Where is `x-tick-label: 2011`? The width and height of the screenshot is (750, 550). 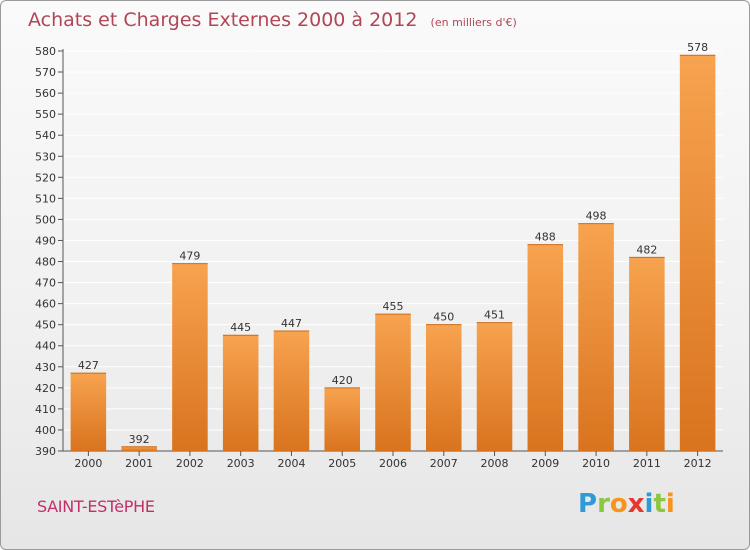
x-tick-label: 2011 is located at coordinates (647, 463).